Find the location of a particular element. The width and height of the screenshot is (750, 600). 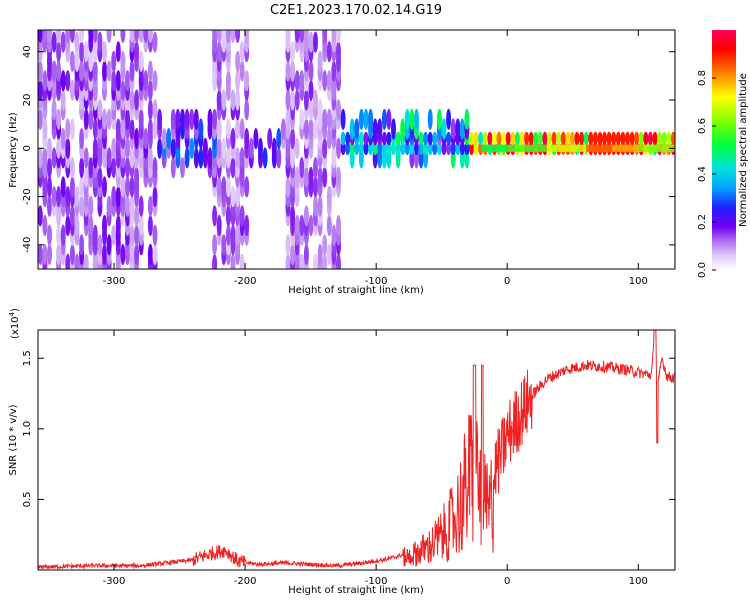

svg-text: (x104) is located at coordinates (14, 323).